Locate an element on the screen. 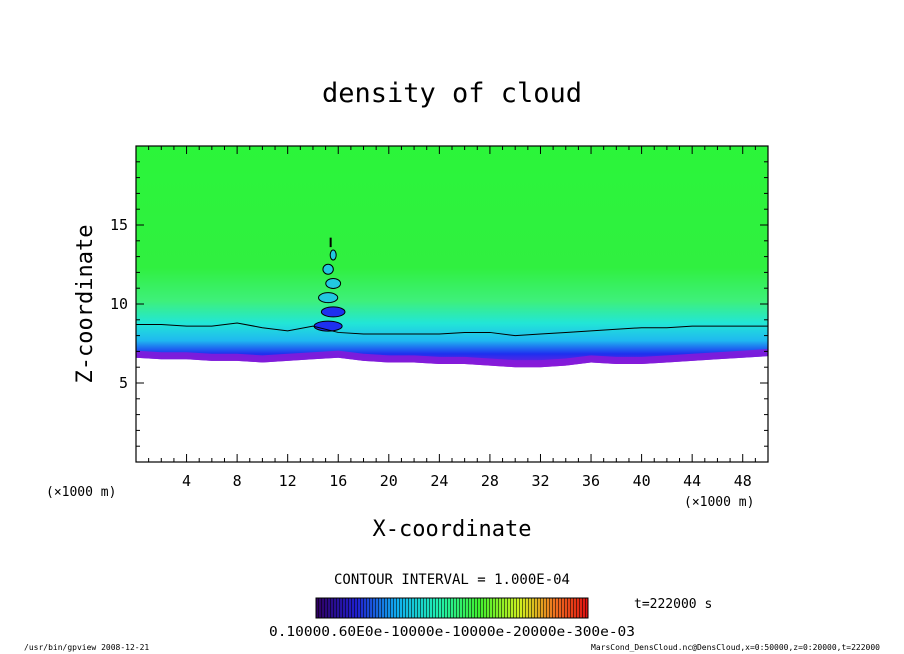 The height and width of the screenshot is (654, 904). y-tick-label: 15 is located at coordinates (119, 225).